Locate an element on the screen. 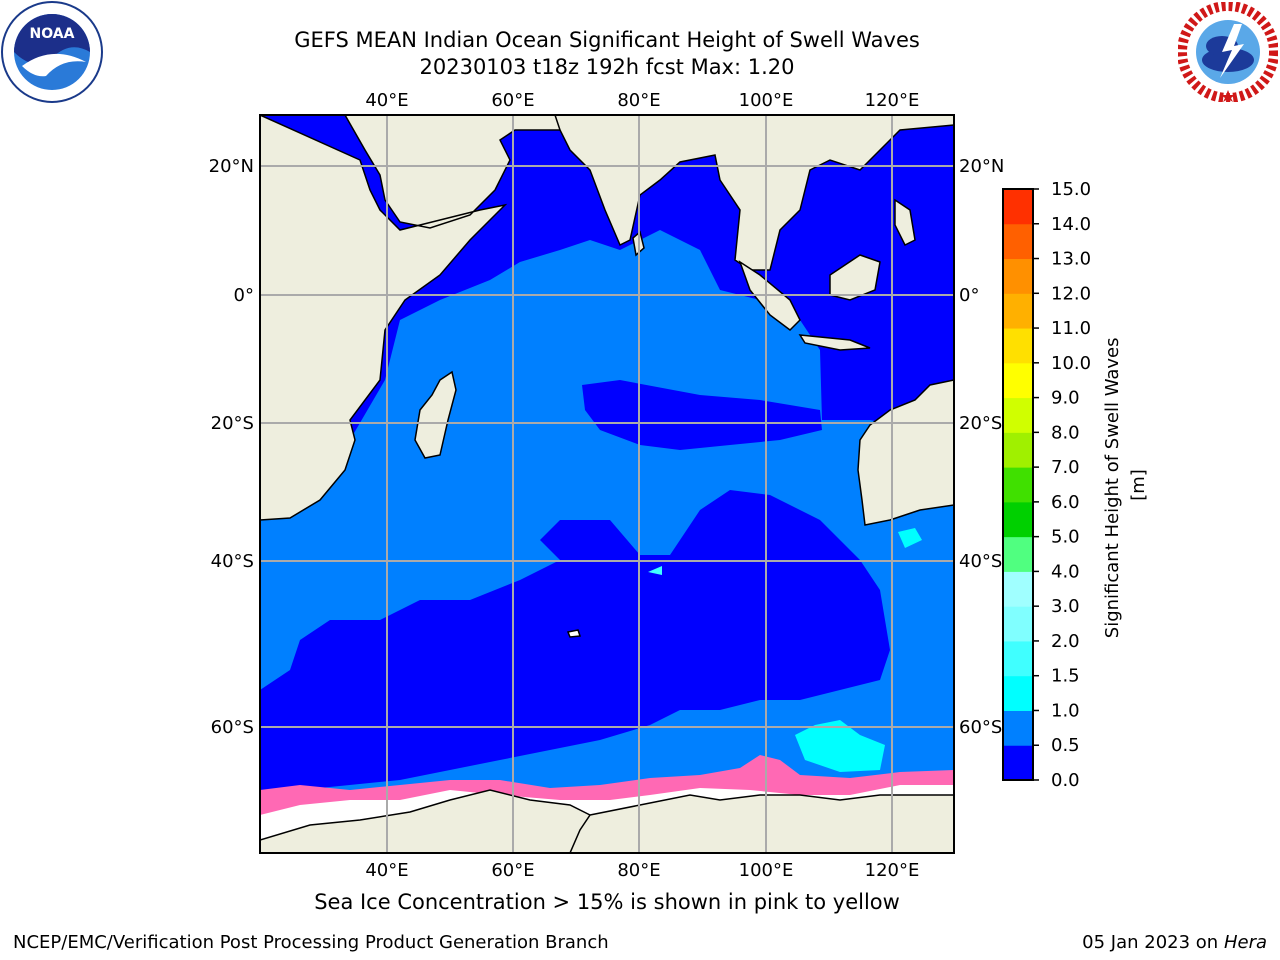 This screenshot has width=1280, height=960. colorbar-tick-label: 9.0 is located at coordinates (1065, 398).